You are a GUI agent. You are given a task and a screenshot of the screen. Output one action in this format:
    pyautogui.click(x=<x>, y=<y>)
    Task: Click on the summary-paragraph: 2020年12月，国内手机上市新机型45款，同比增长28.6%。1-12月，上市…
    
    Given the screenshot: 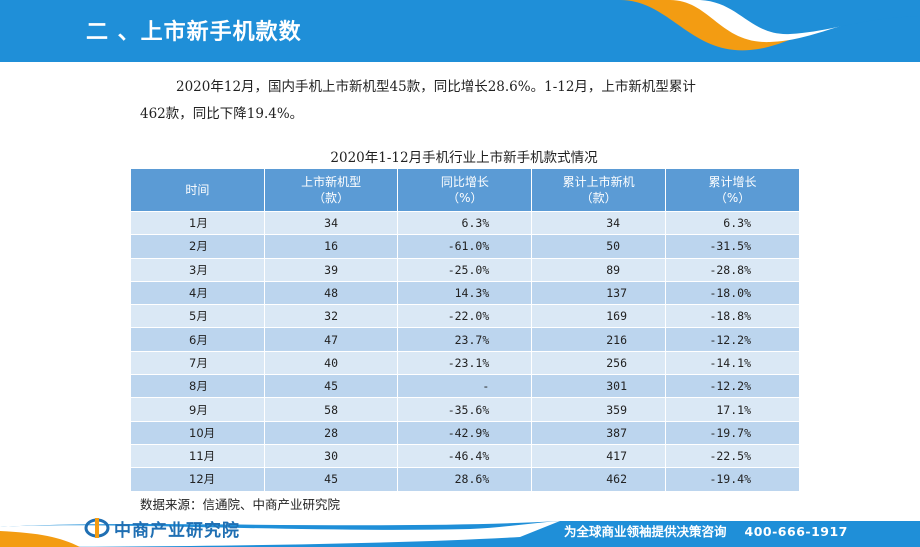 What is the action you would take?
    pyautogui.click(x=470, y=101)
    